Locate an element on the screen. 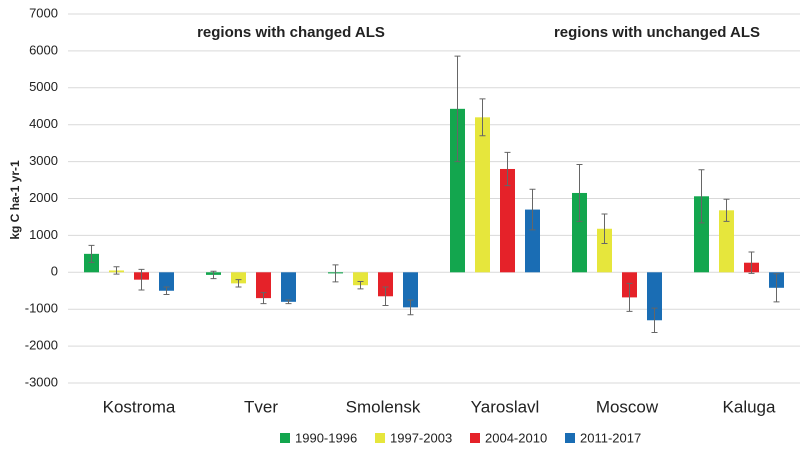 The image size is (806, 450). annotation: regions with unchanged ALS is located at coordinates (657, 32).